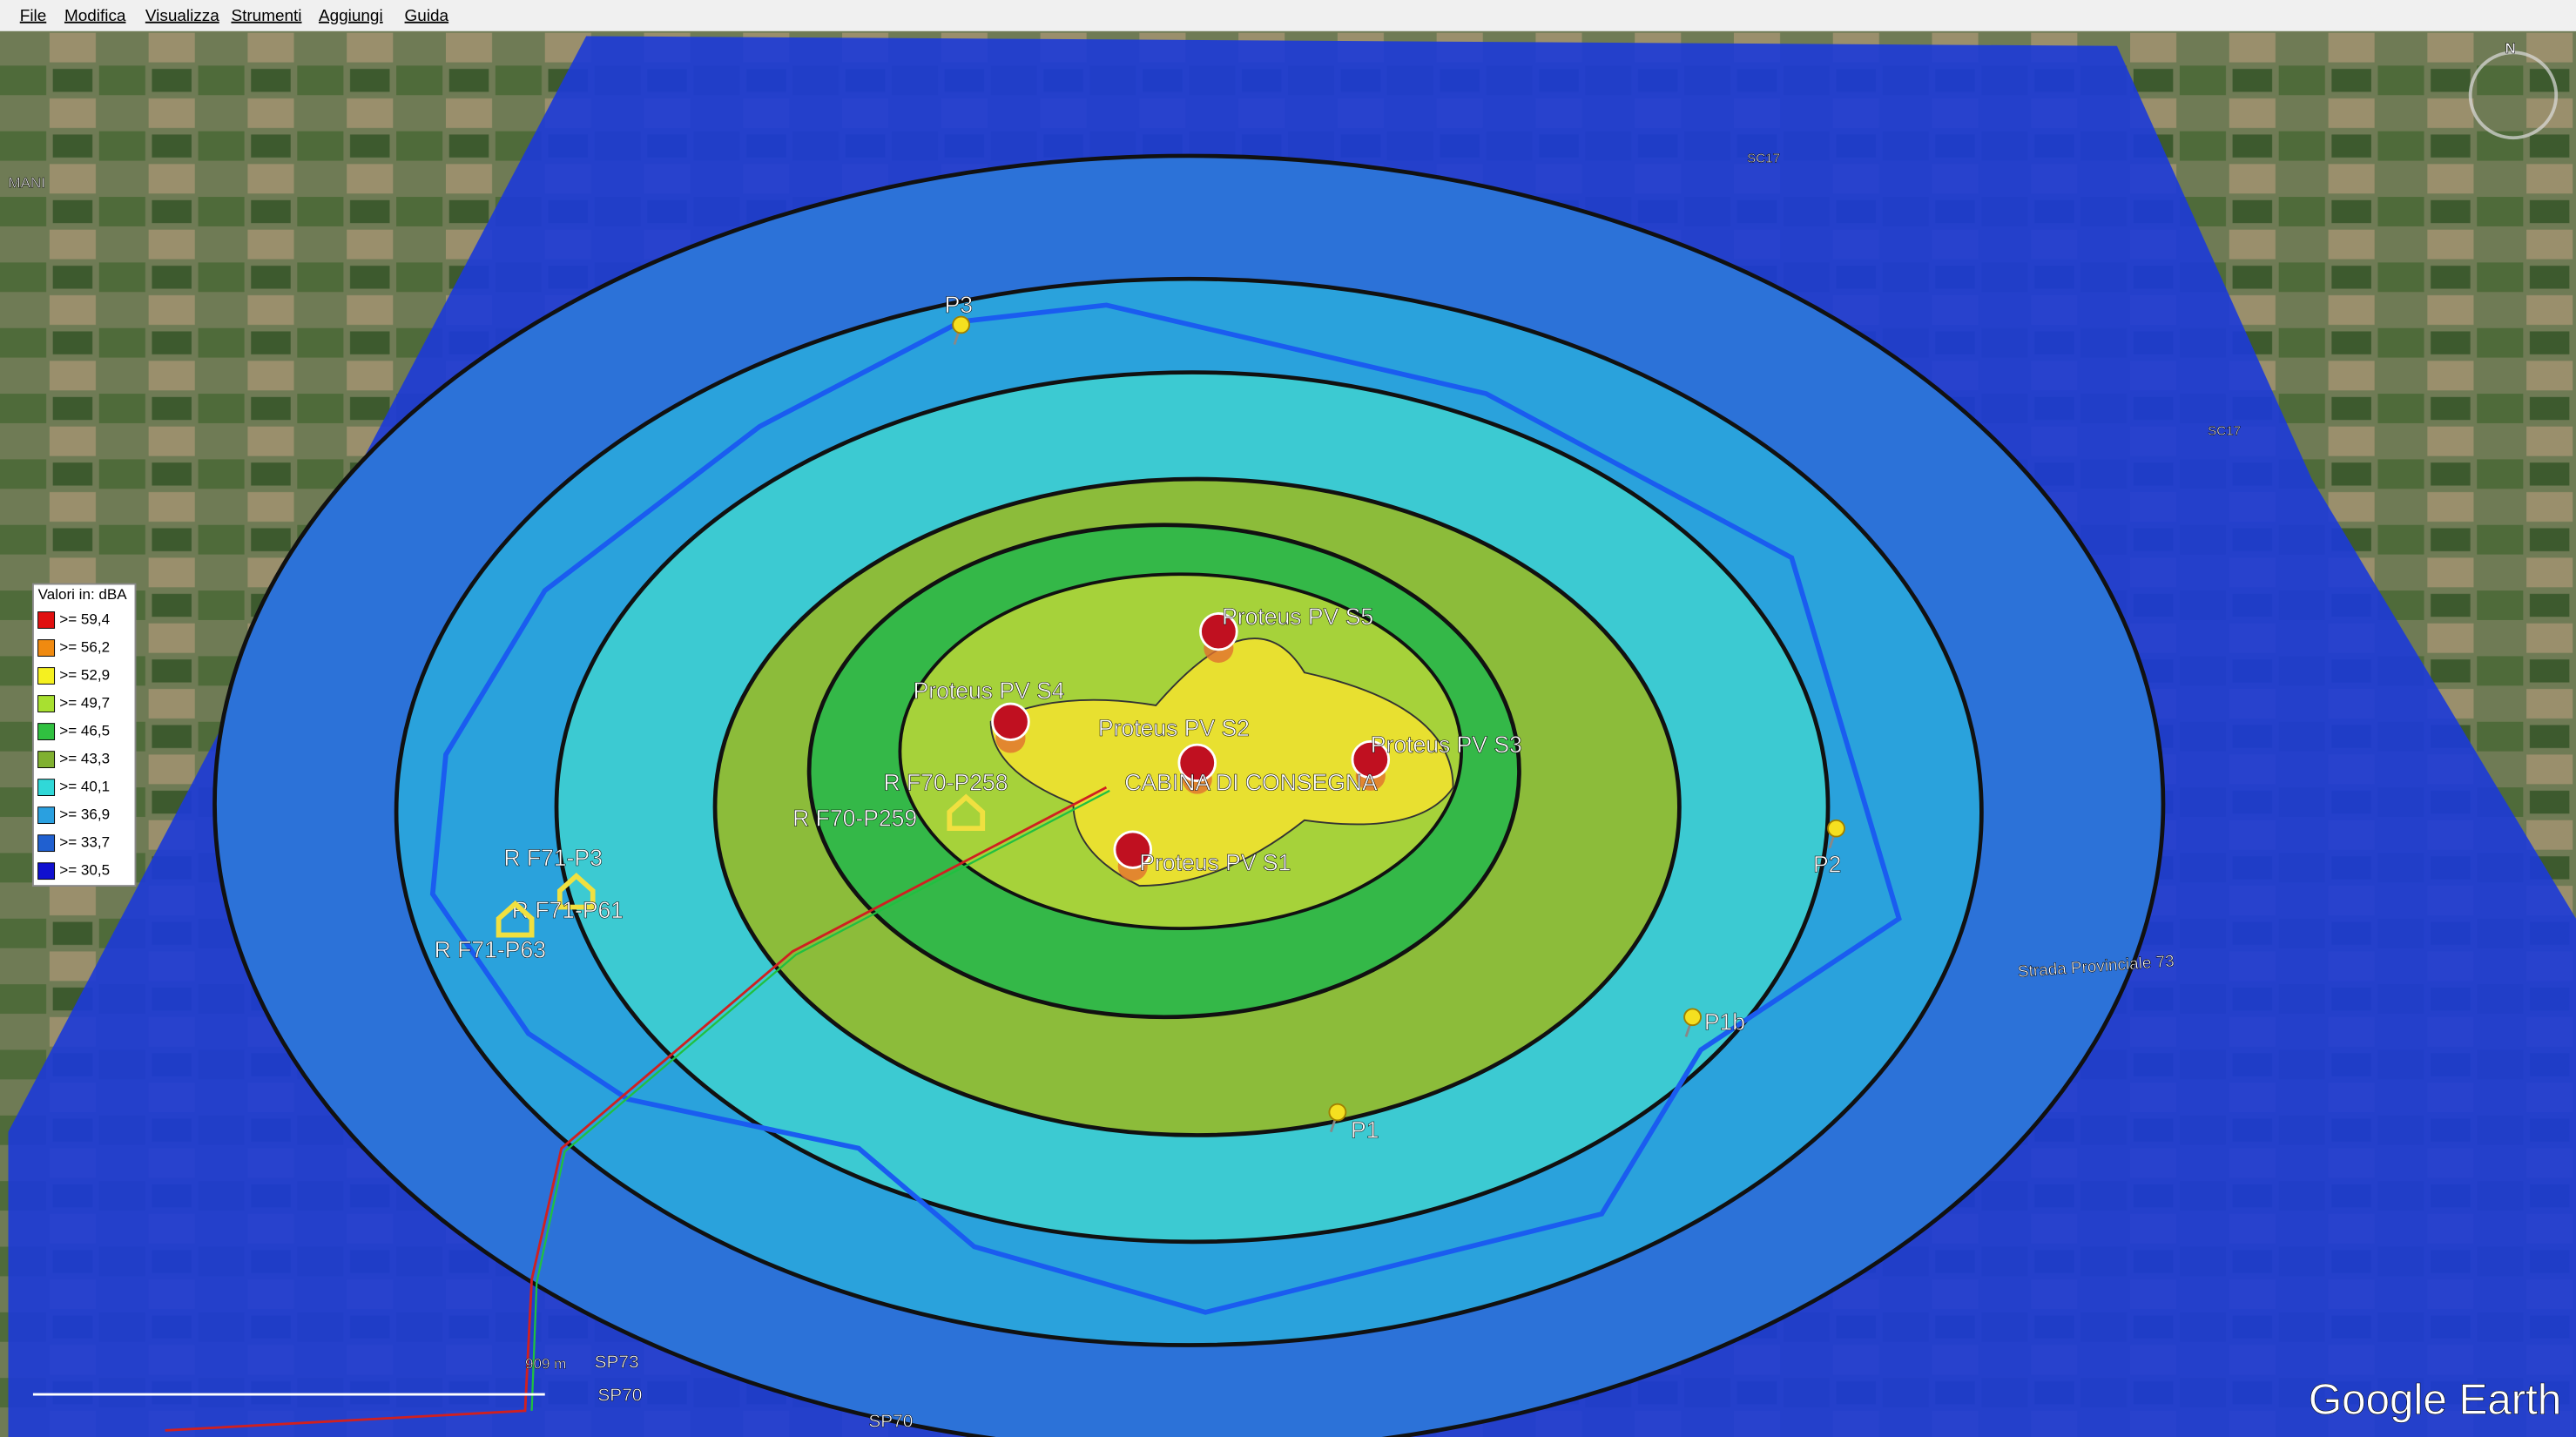 Image resolution: width=2576 pixels, height=1437 pixels. Describe the element at coordinates (85, 814) in the screenshot. I see `legend-label: >= 36,9` at that location.